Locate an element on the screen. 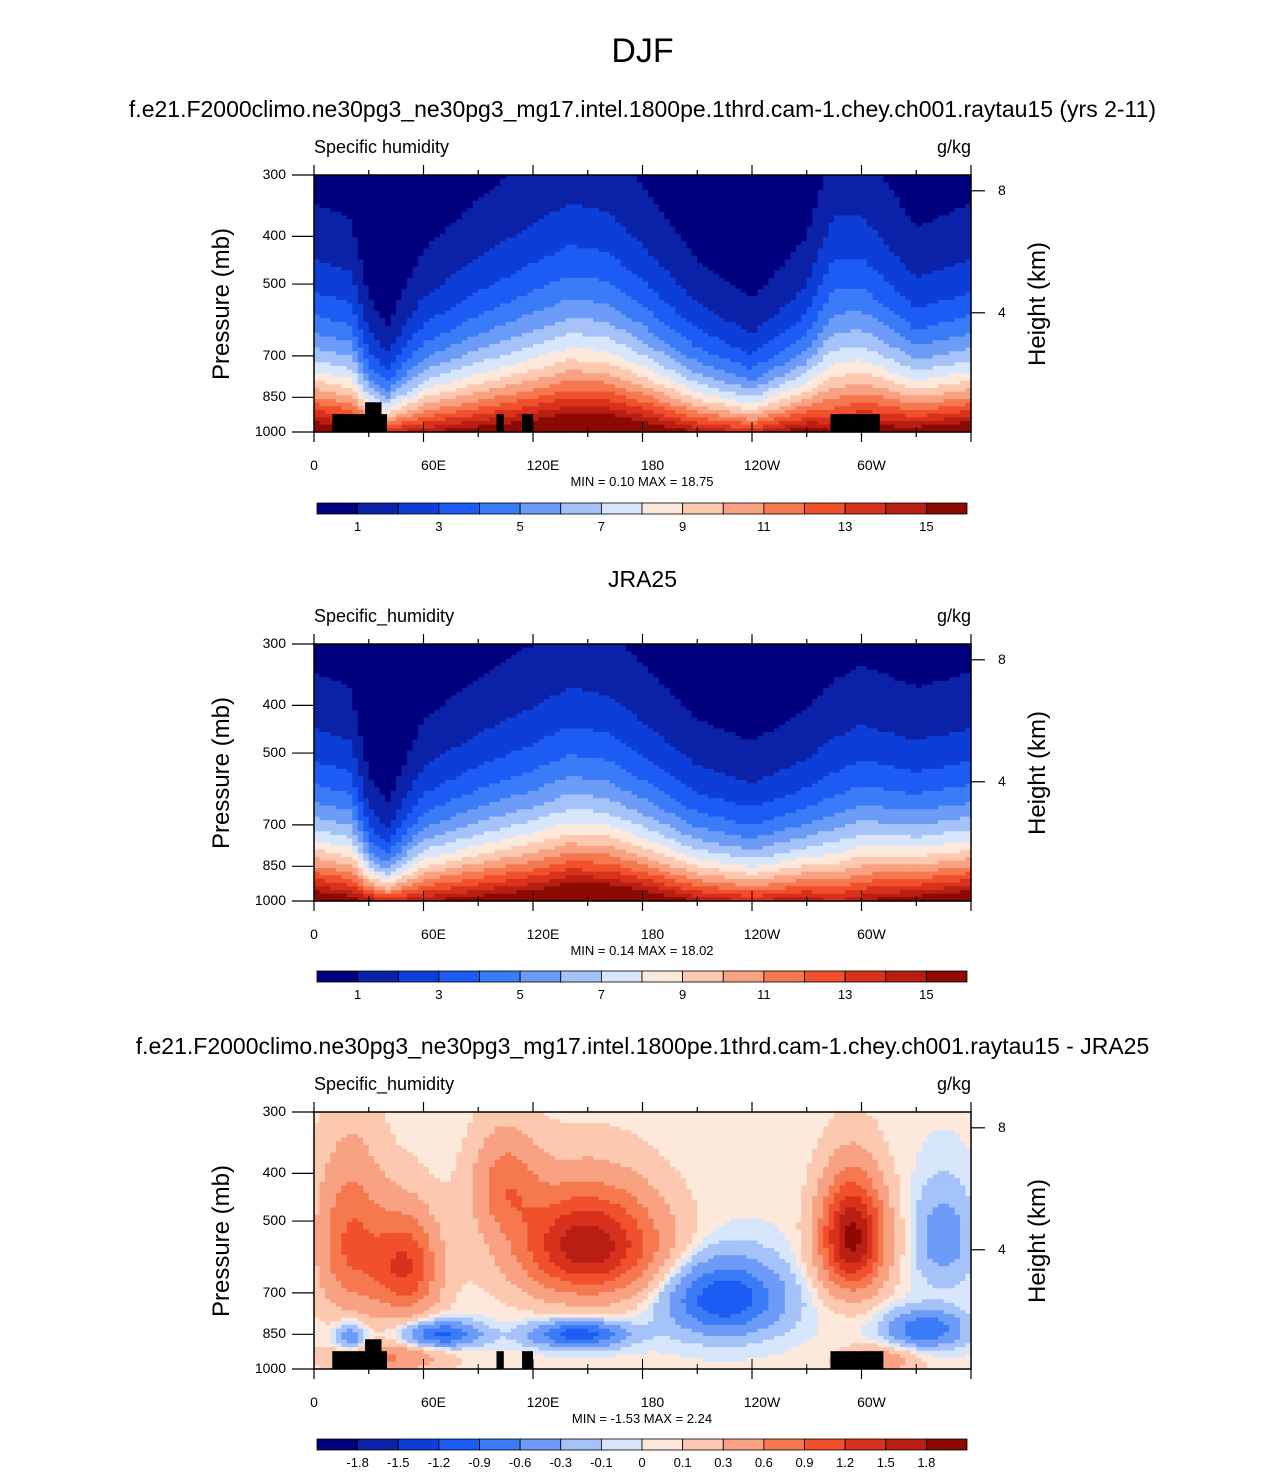  colorbar-label: 0.3 is located at coordinates (723, 1462).